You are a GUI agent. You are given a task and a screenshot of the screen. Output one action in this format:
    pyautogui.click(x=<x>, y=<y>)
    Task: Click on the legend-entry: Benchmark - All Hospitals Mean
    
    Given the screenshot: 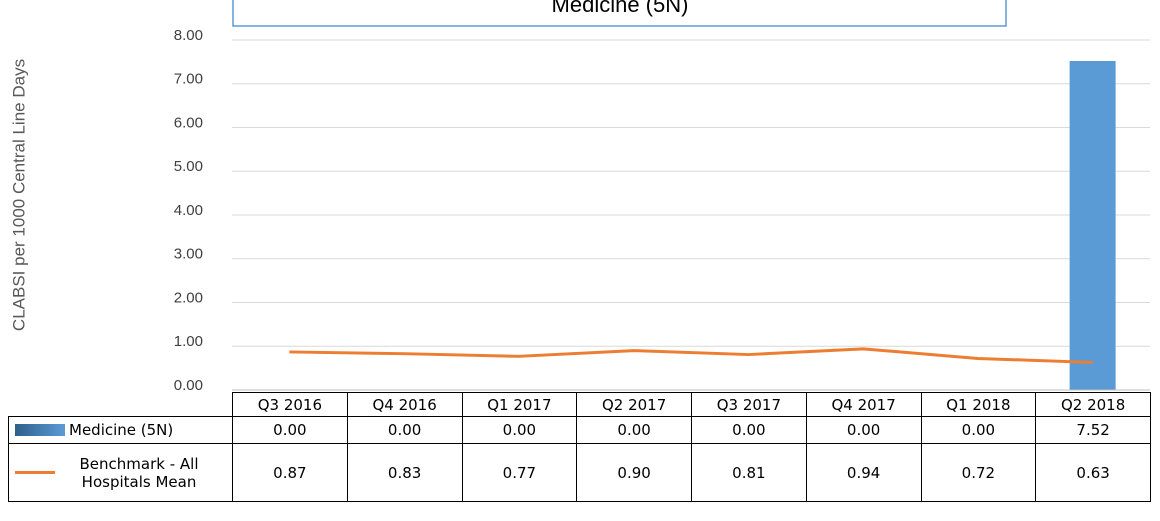 What is the action you would take?
    pyautogui.click(x=120, y=473)
    